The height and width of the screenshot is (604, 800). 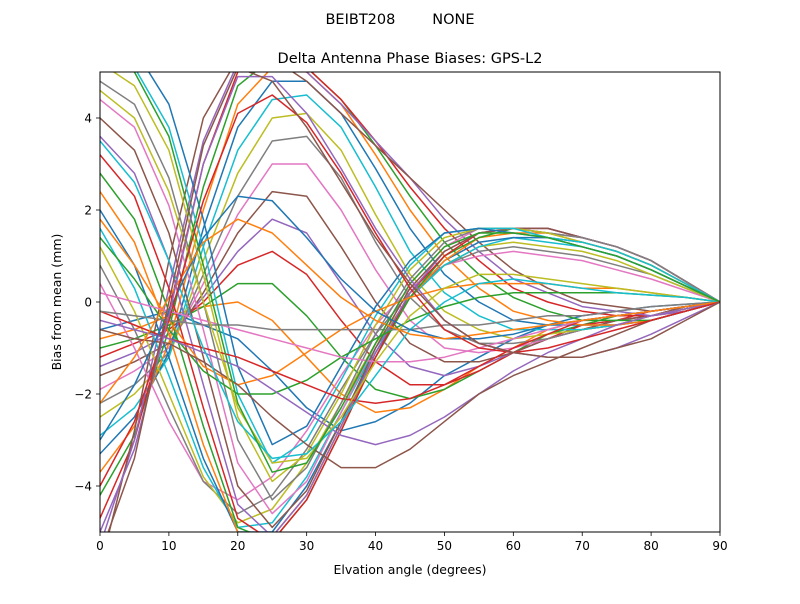 I want to click on y-tick-label-0: 0, so click(x=88, y=303).